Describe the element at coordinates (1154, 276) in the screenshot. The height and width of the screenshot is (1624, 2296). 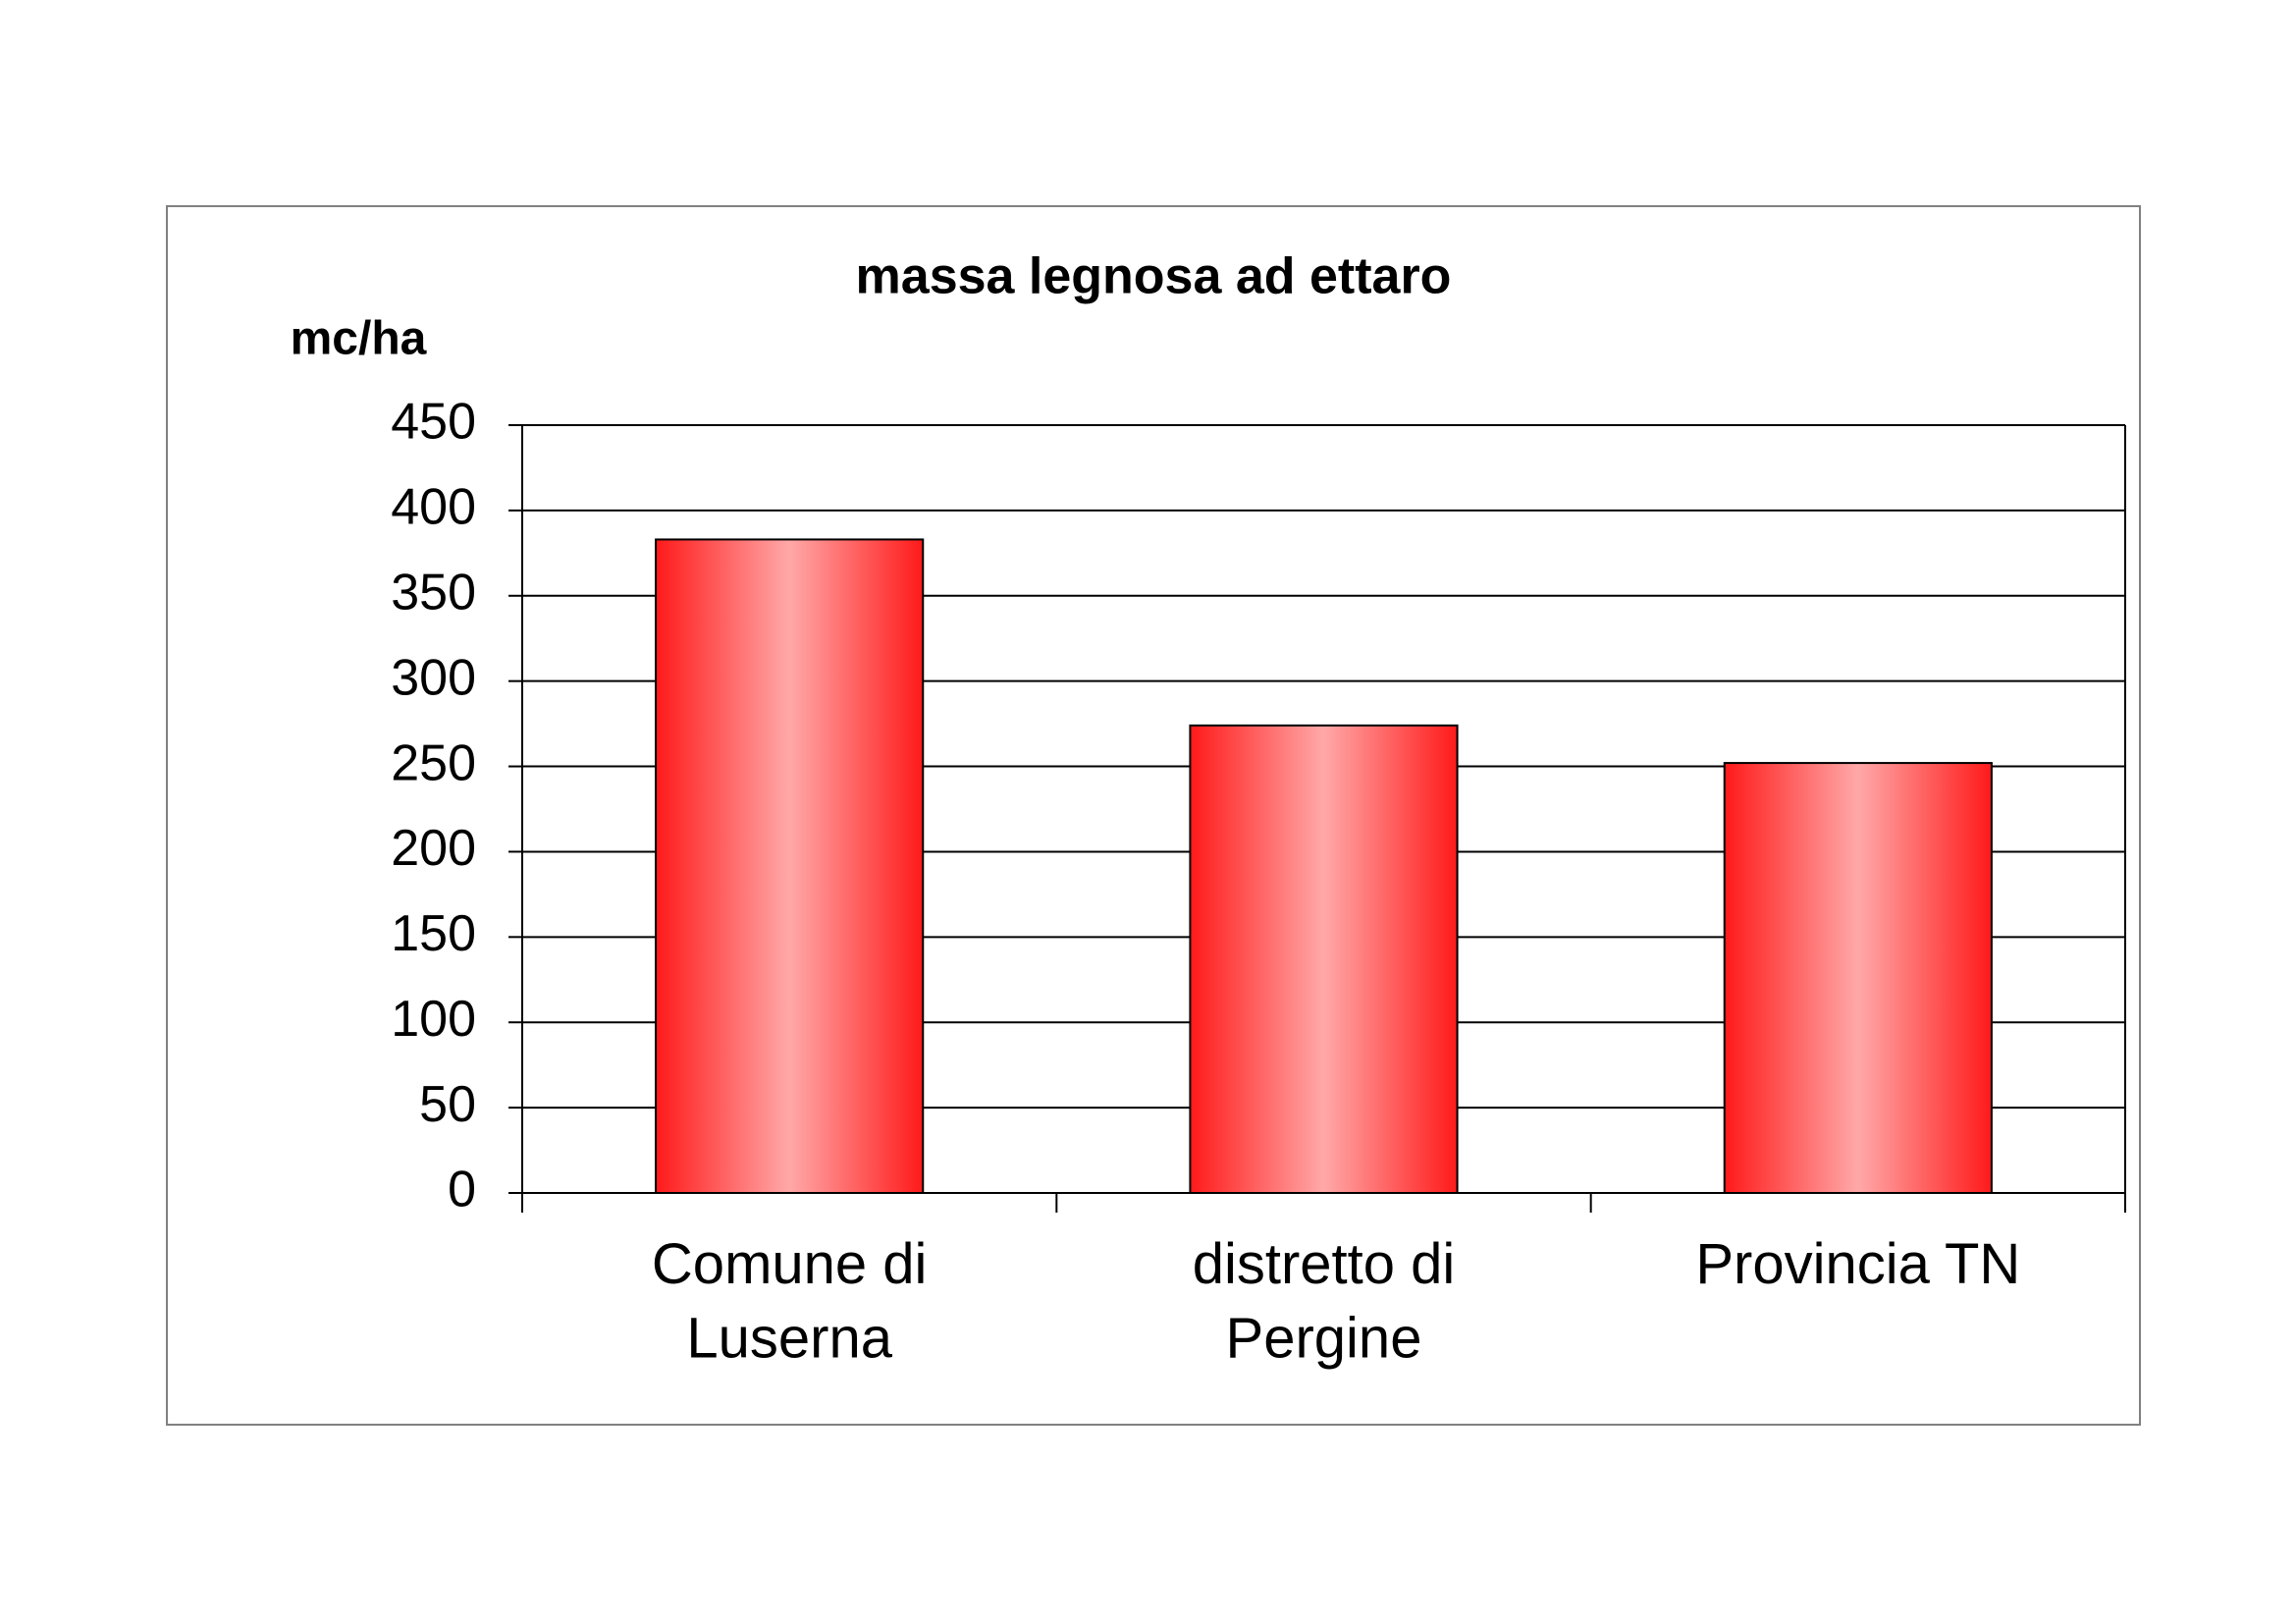
I see `chart-title: massa legnosa ad ettaro` at that location.